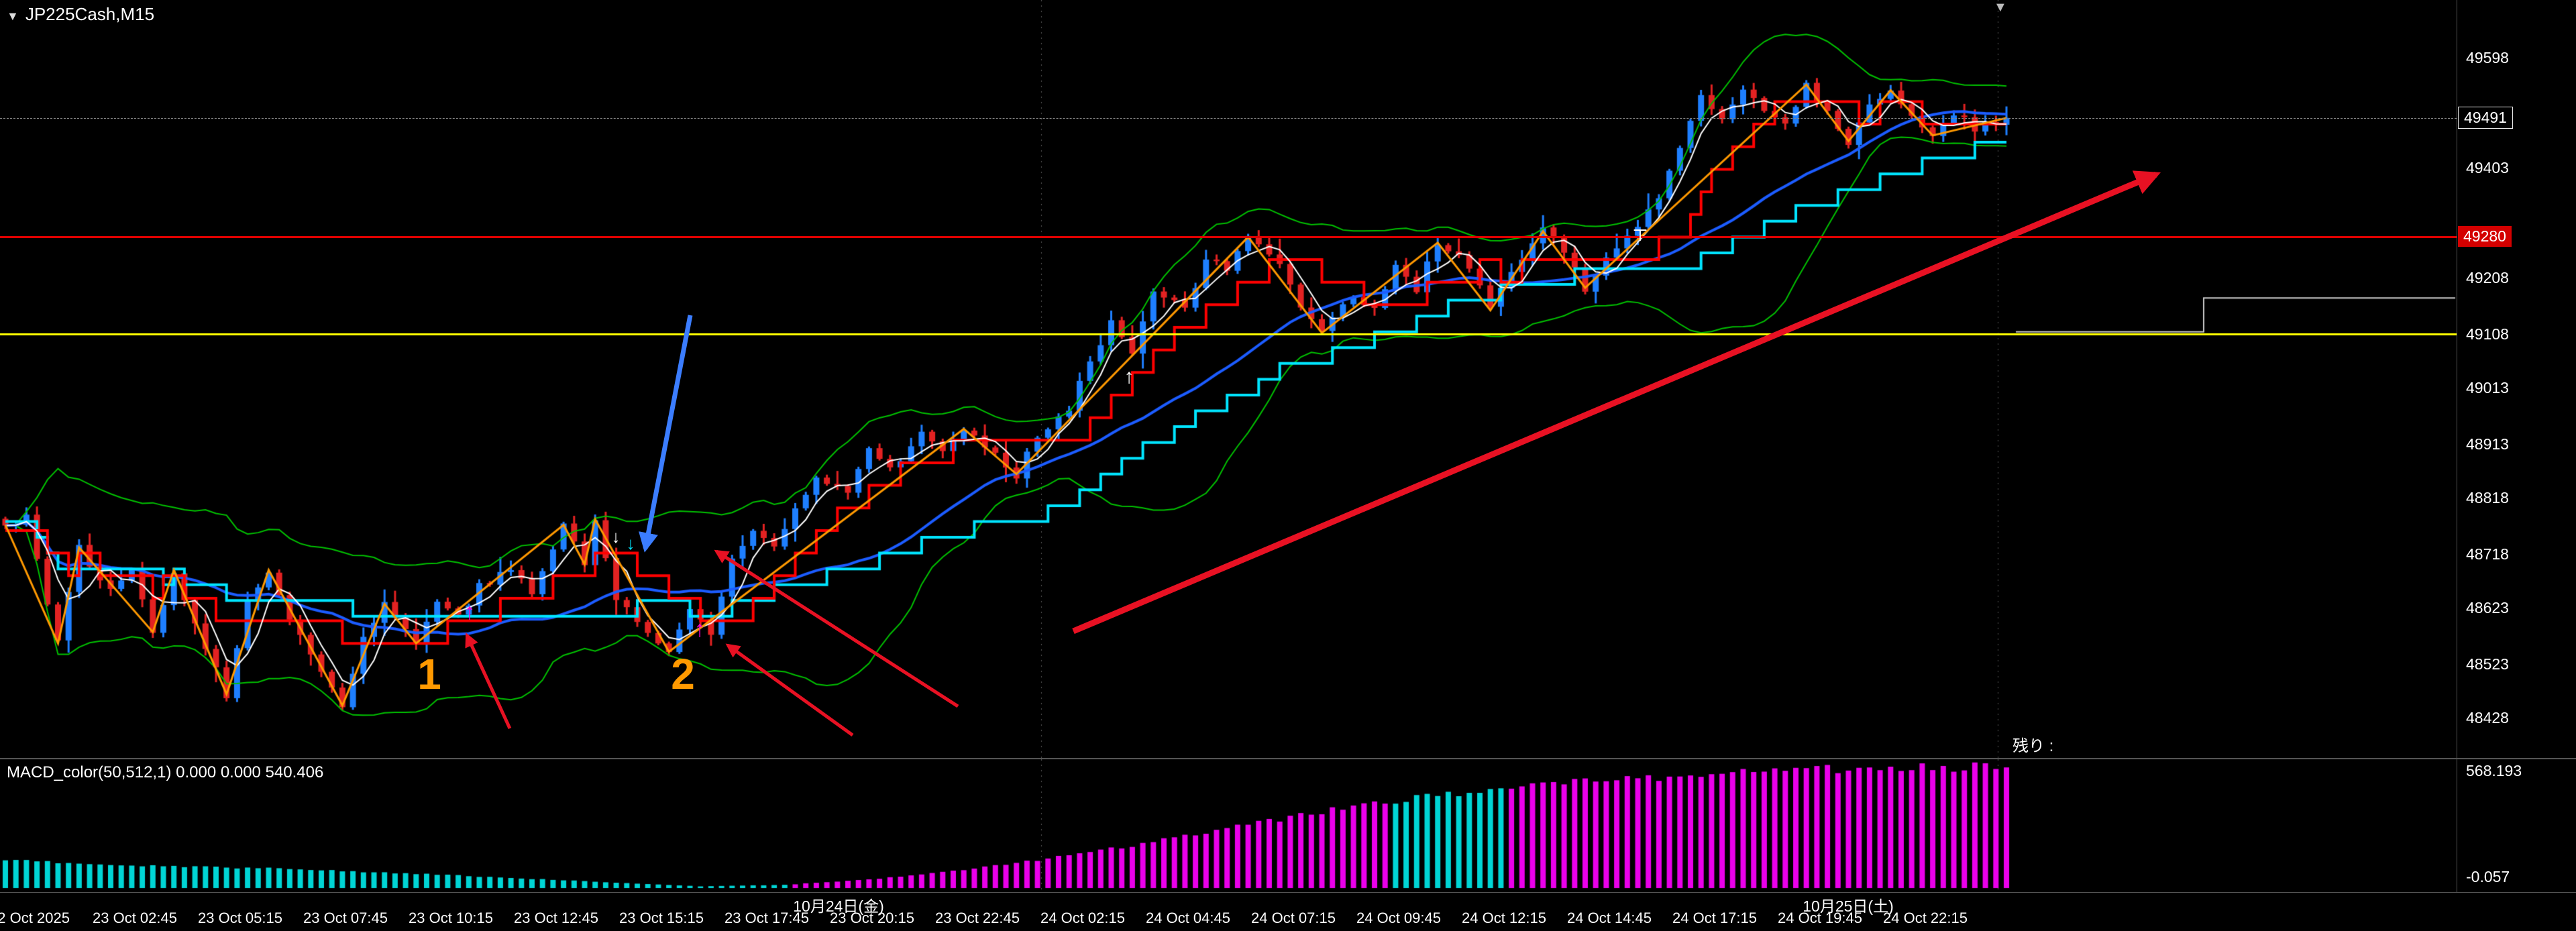  Describe the element at coordinates (1820, 918) in the screenshot. I see `time-axis-label: 24 Oct 19:45` at that location.